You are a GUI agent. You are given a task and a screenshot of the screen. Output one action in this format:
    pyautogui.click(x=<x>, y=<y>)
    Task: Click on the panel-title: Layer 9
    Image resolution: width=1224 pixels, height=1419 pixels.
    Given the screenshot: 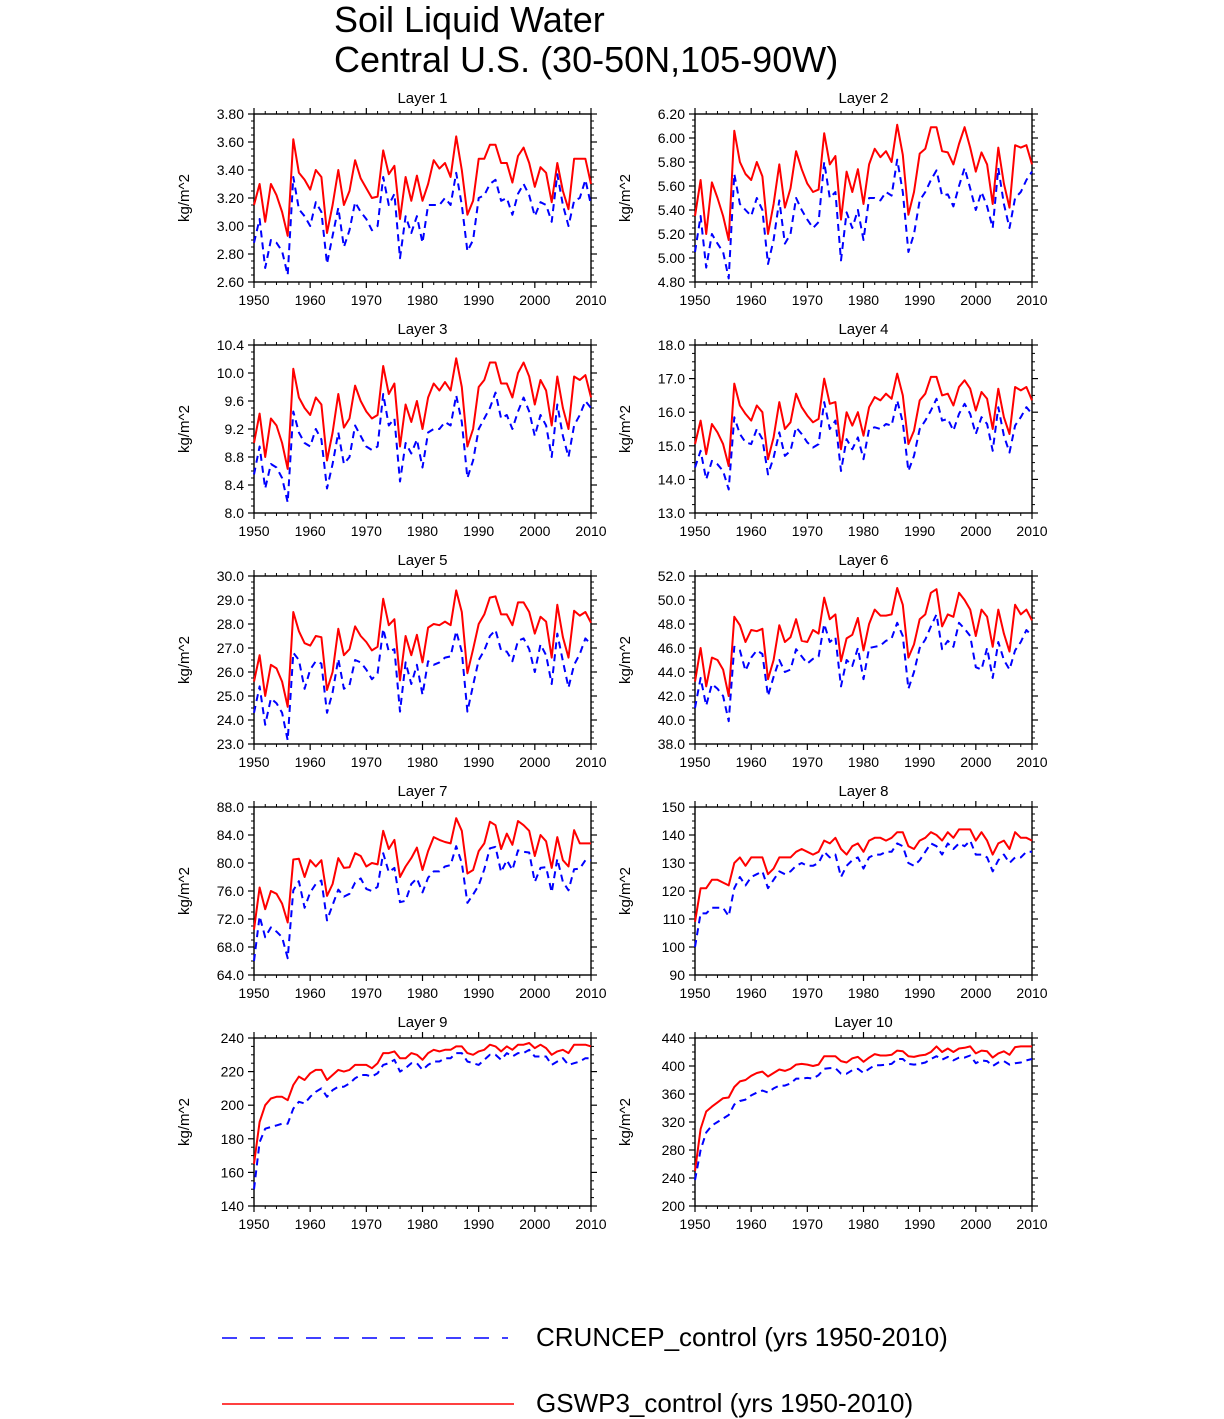 What is the action you would take?
    pyautogui.click(x=422, y=1022)
    